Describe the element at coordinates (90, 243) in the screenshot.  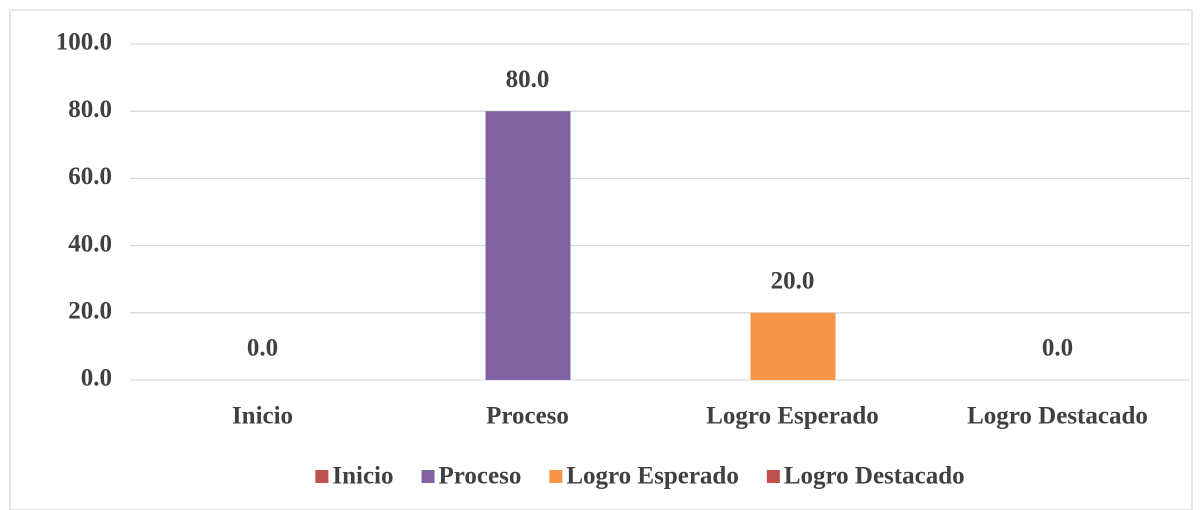
I see `y-tick-label: 40.0` at that location.